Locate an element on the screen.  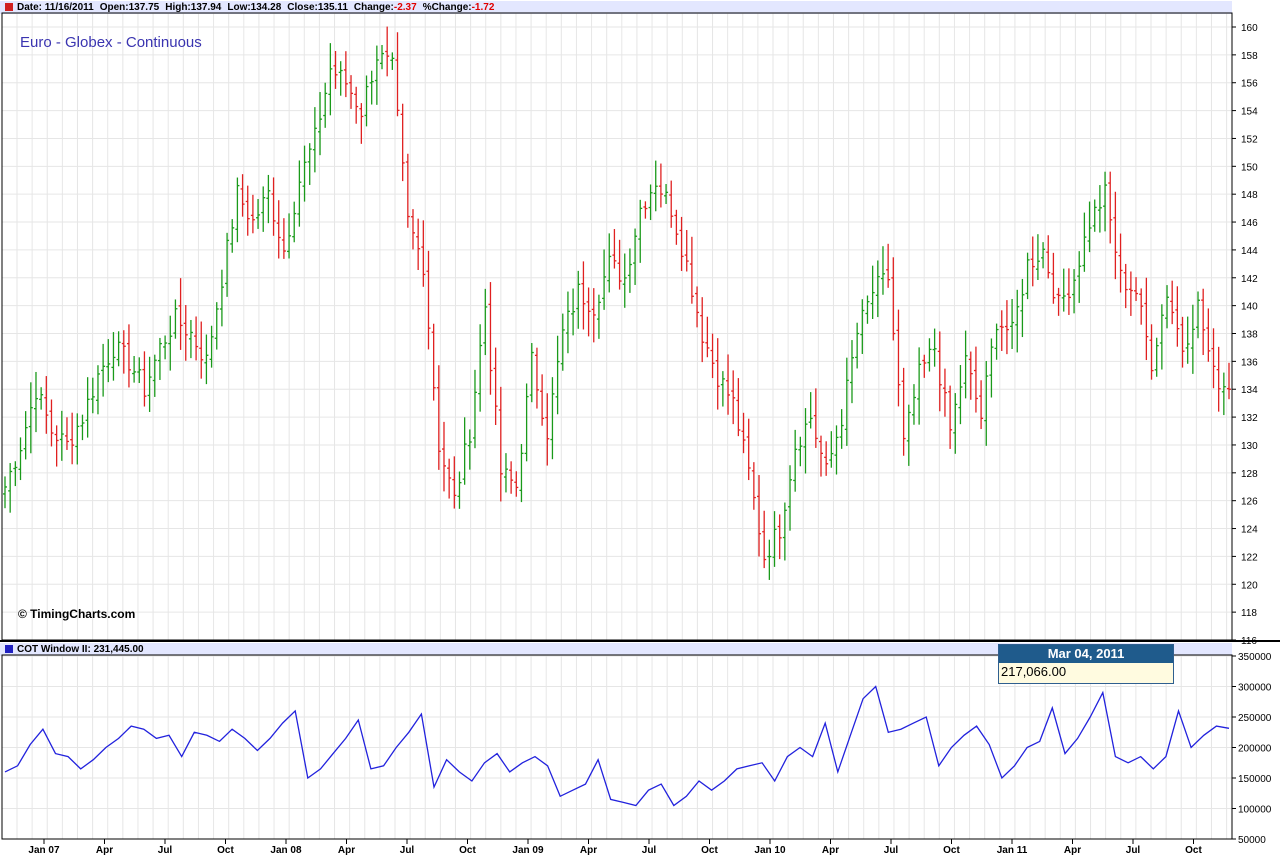
header-high: High:137.94 is located at coordinates (193, 7).